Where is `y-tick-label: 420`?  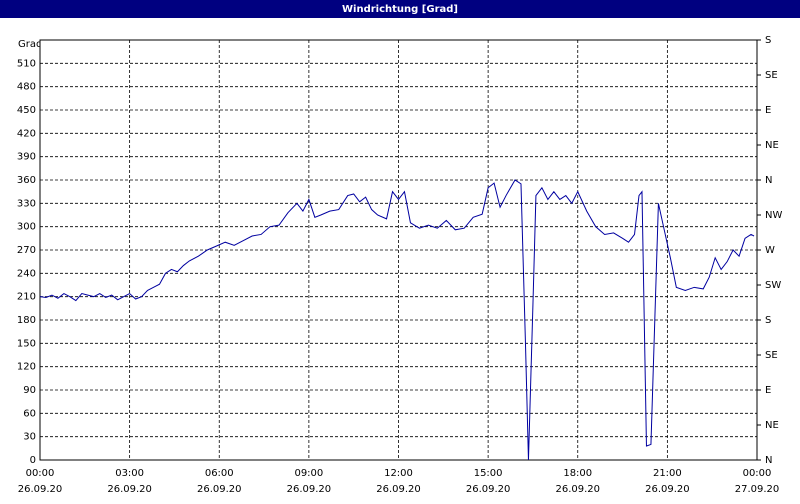 y-tick-label: 420 is located at coordinates (26, 133).